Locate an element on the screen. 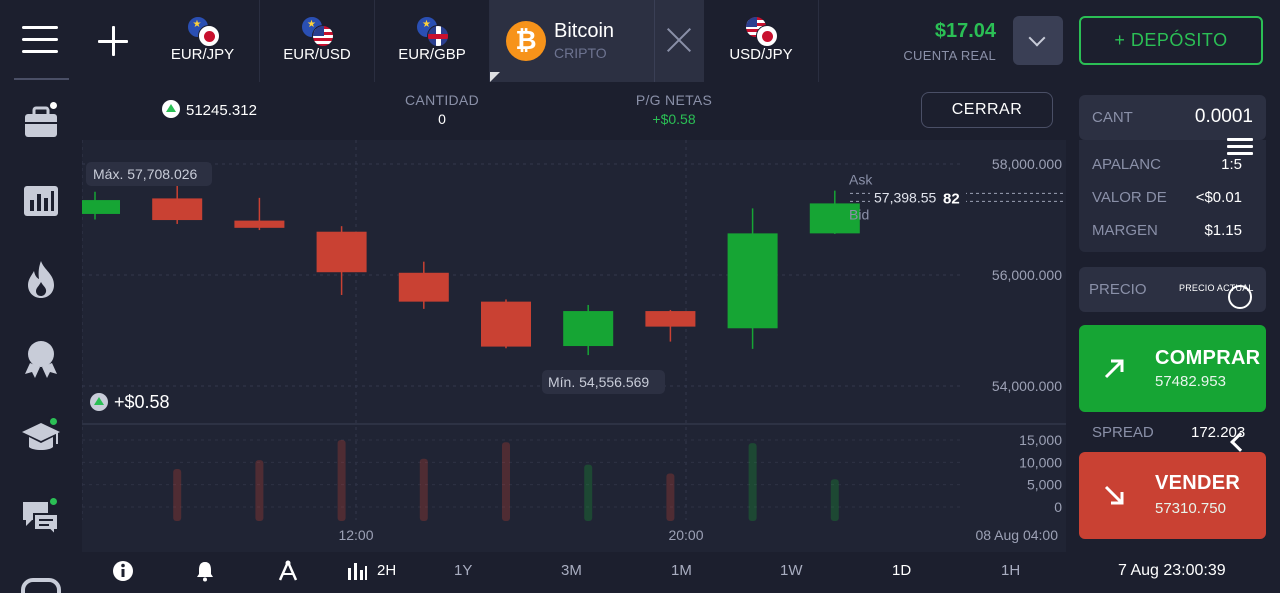 This screenshot has height=593, width=1280. top-bar: EUR/JPY EUR/USD EUR/GBP ₿ Bitcoin CRIPTO is located at coordinates (640, 41).